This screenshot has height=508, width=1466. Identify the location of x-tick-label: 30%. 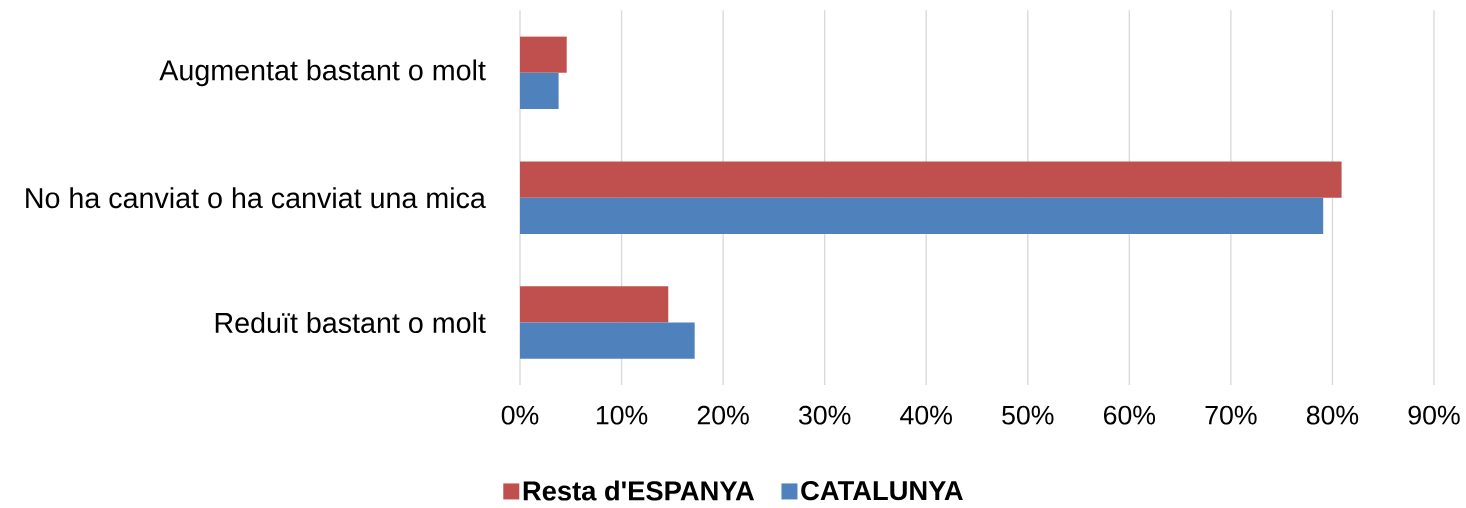
(825, 415).